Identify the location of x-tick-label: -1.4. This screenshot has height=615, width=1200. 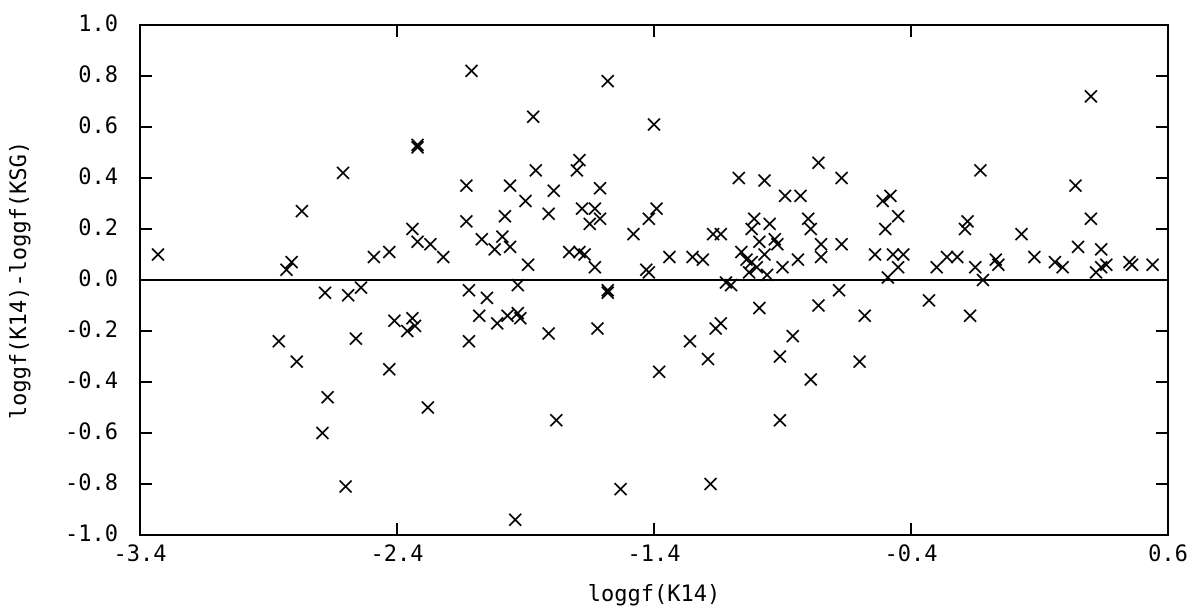
(654, 554).